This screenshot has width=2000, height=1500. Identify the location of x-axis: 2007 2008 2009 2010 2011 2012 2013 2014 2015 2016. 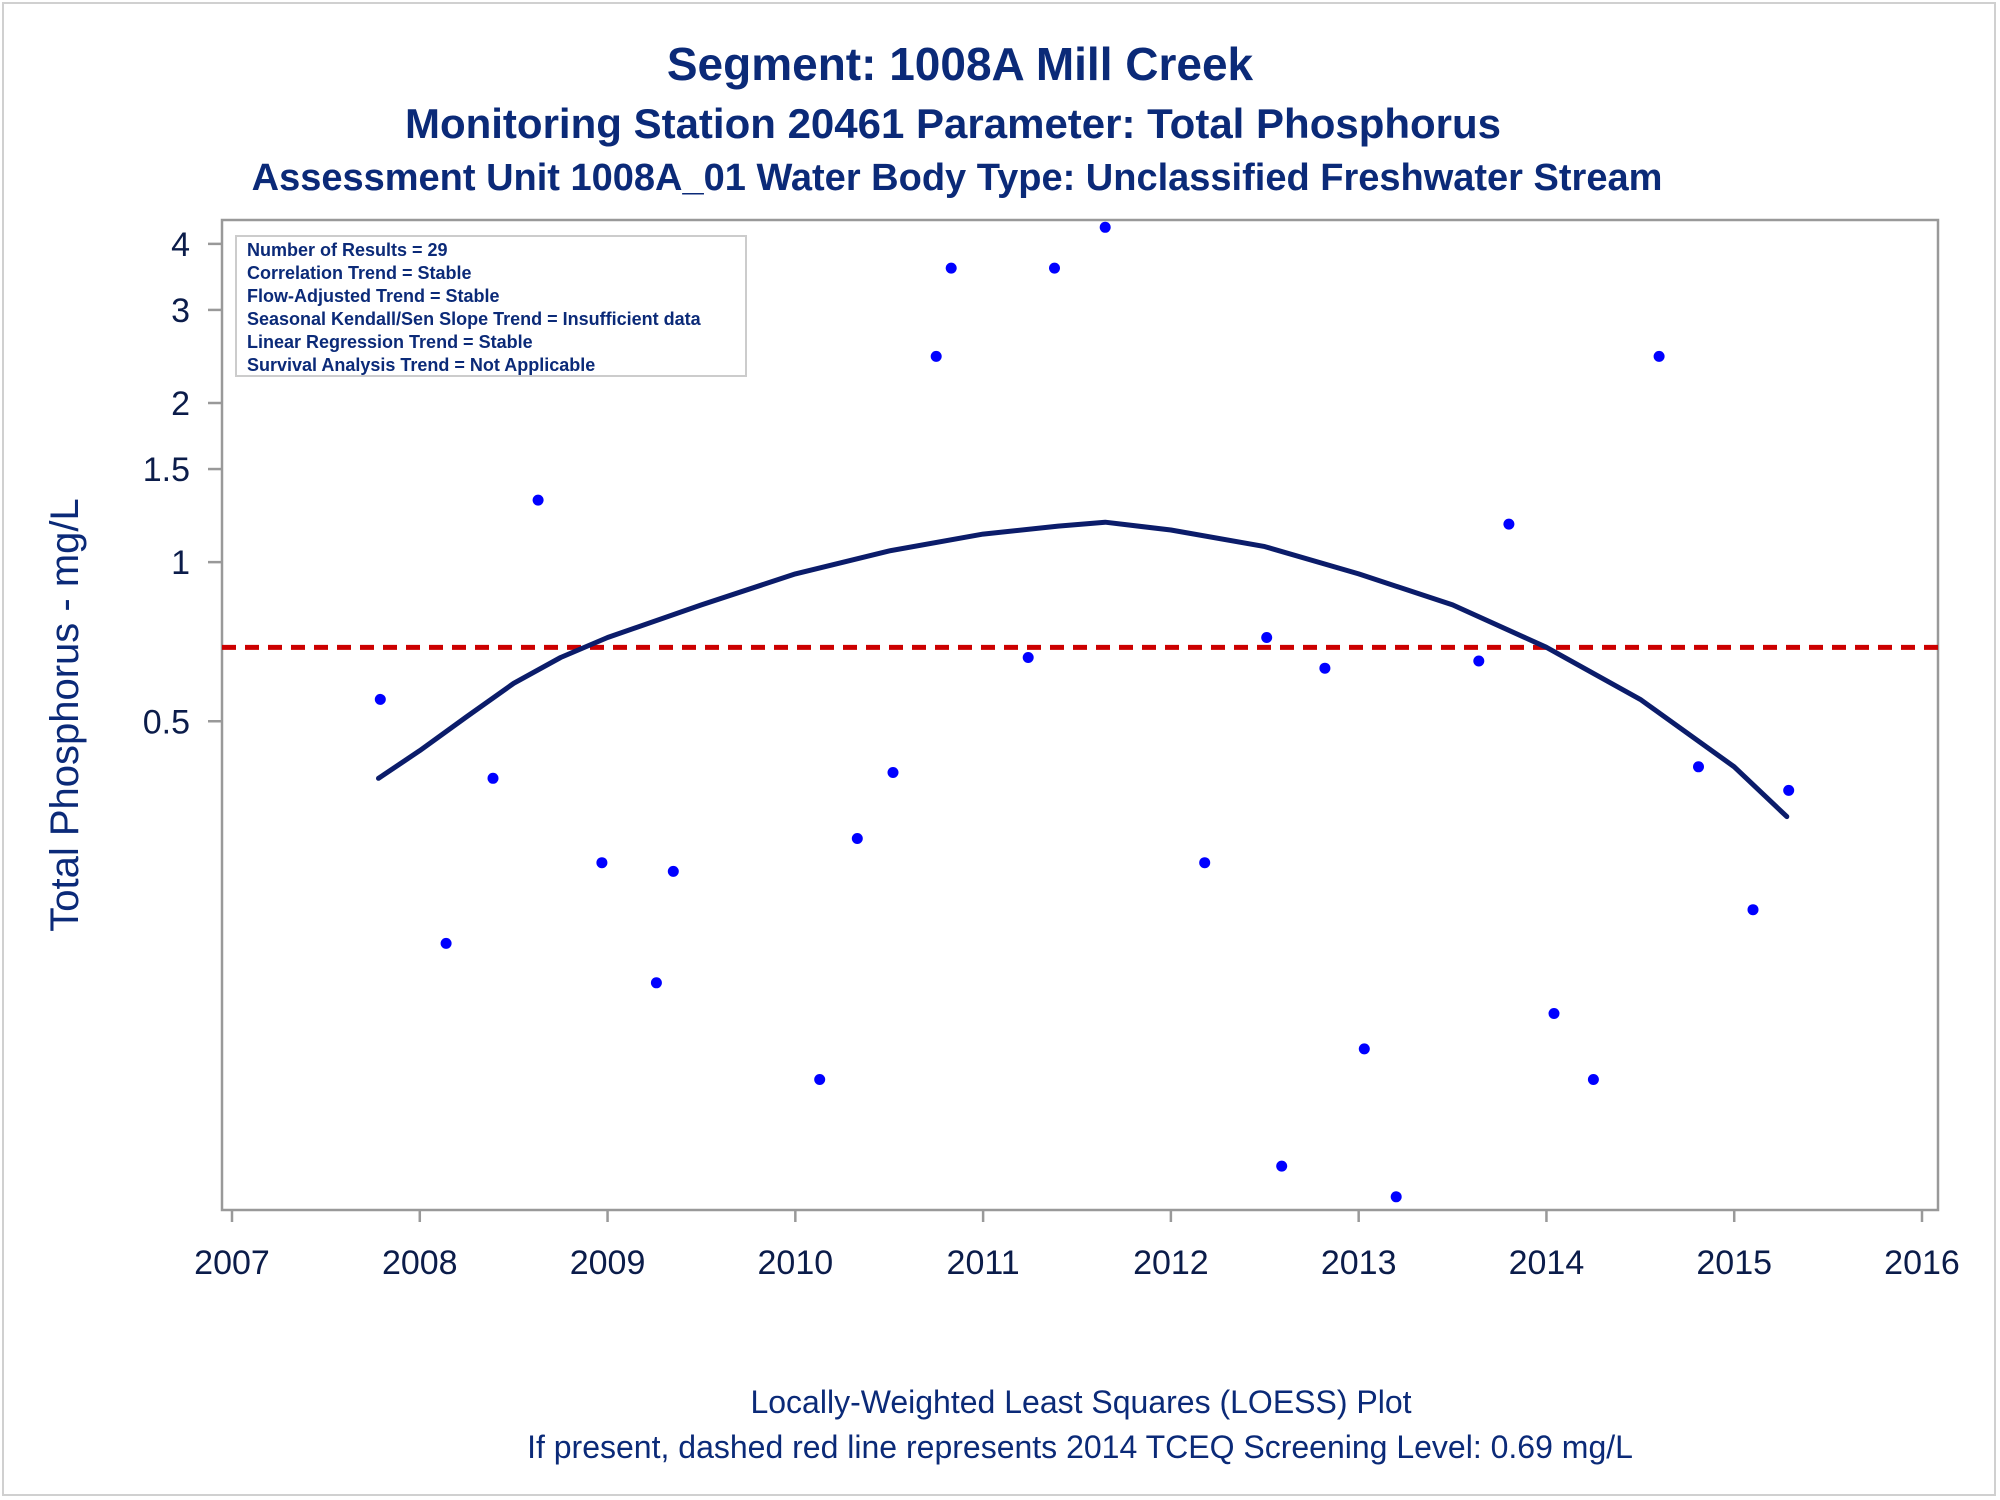
(1077, 1246).